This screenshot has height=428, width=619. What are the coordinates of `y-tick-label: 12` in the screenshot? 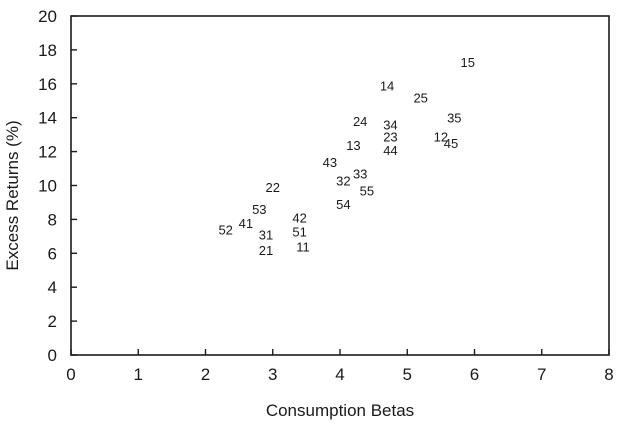 It's located at (47, 152).